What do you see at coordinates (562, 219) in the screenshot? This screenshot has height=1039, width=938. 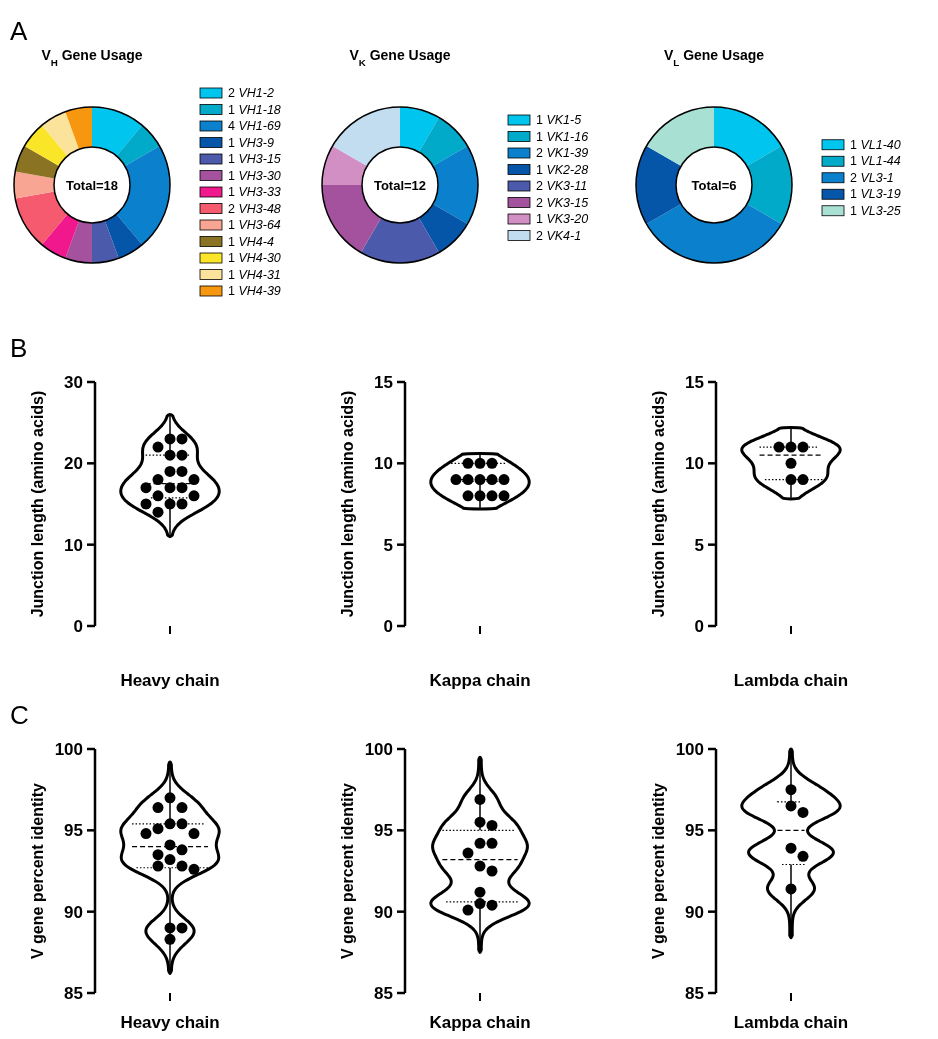 I see `legend-label: 1 VK3-20` at bounding box center [562, 219].